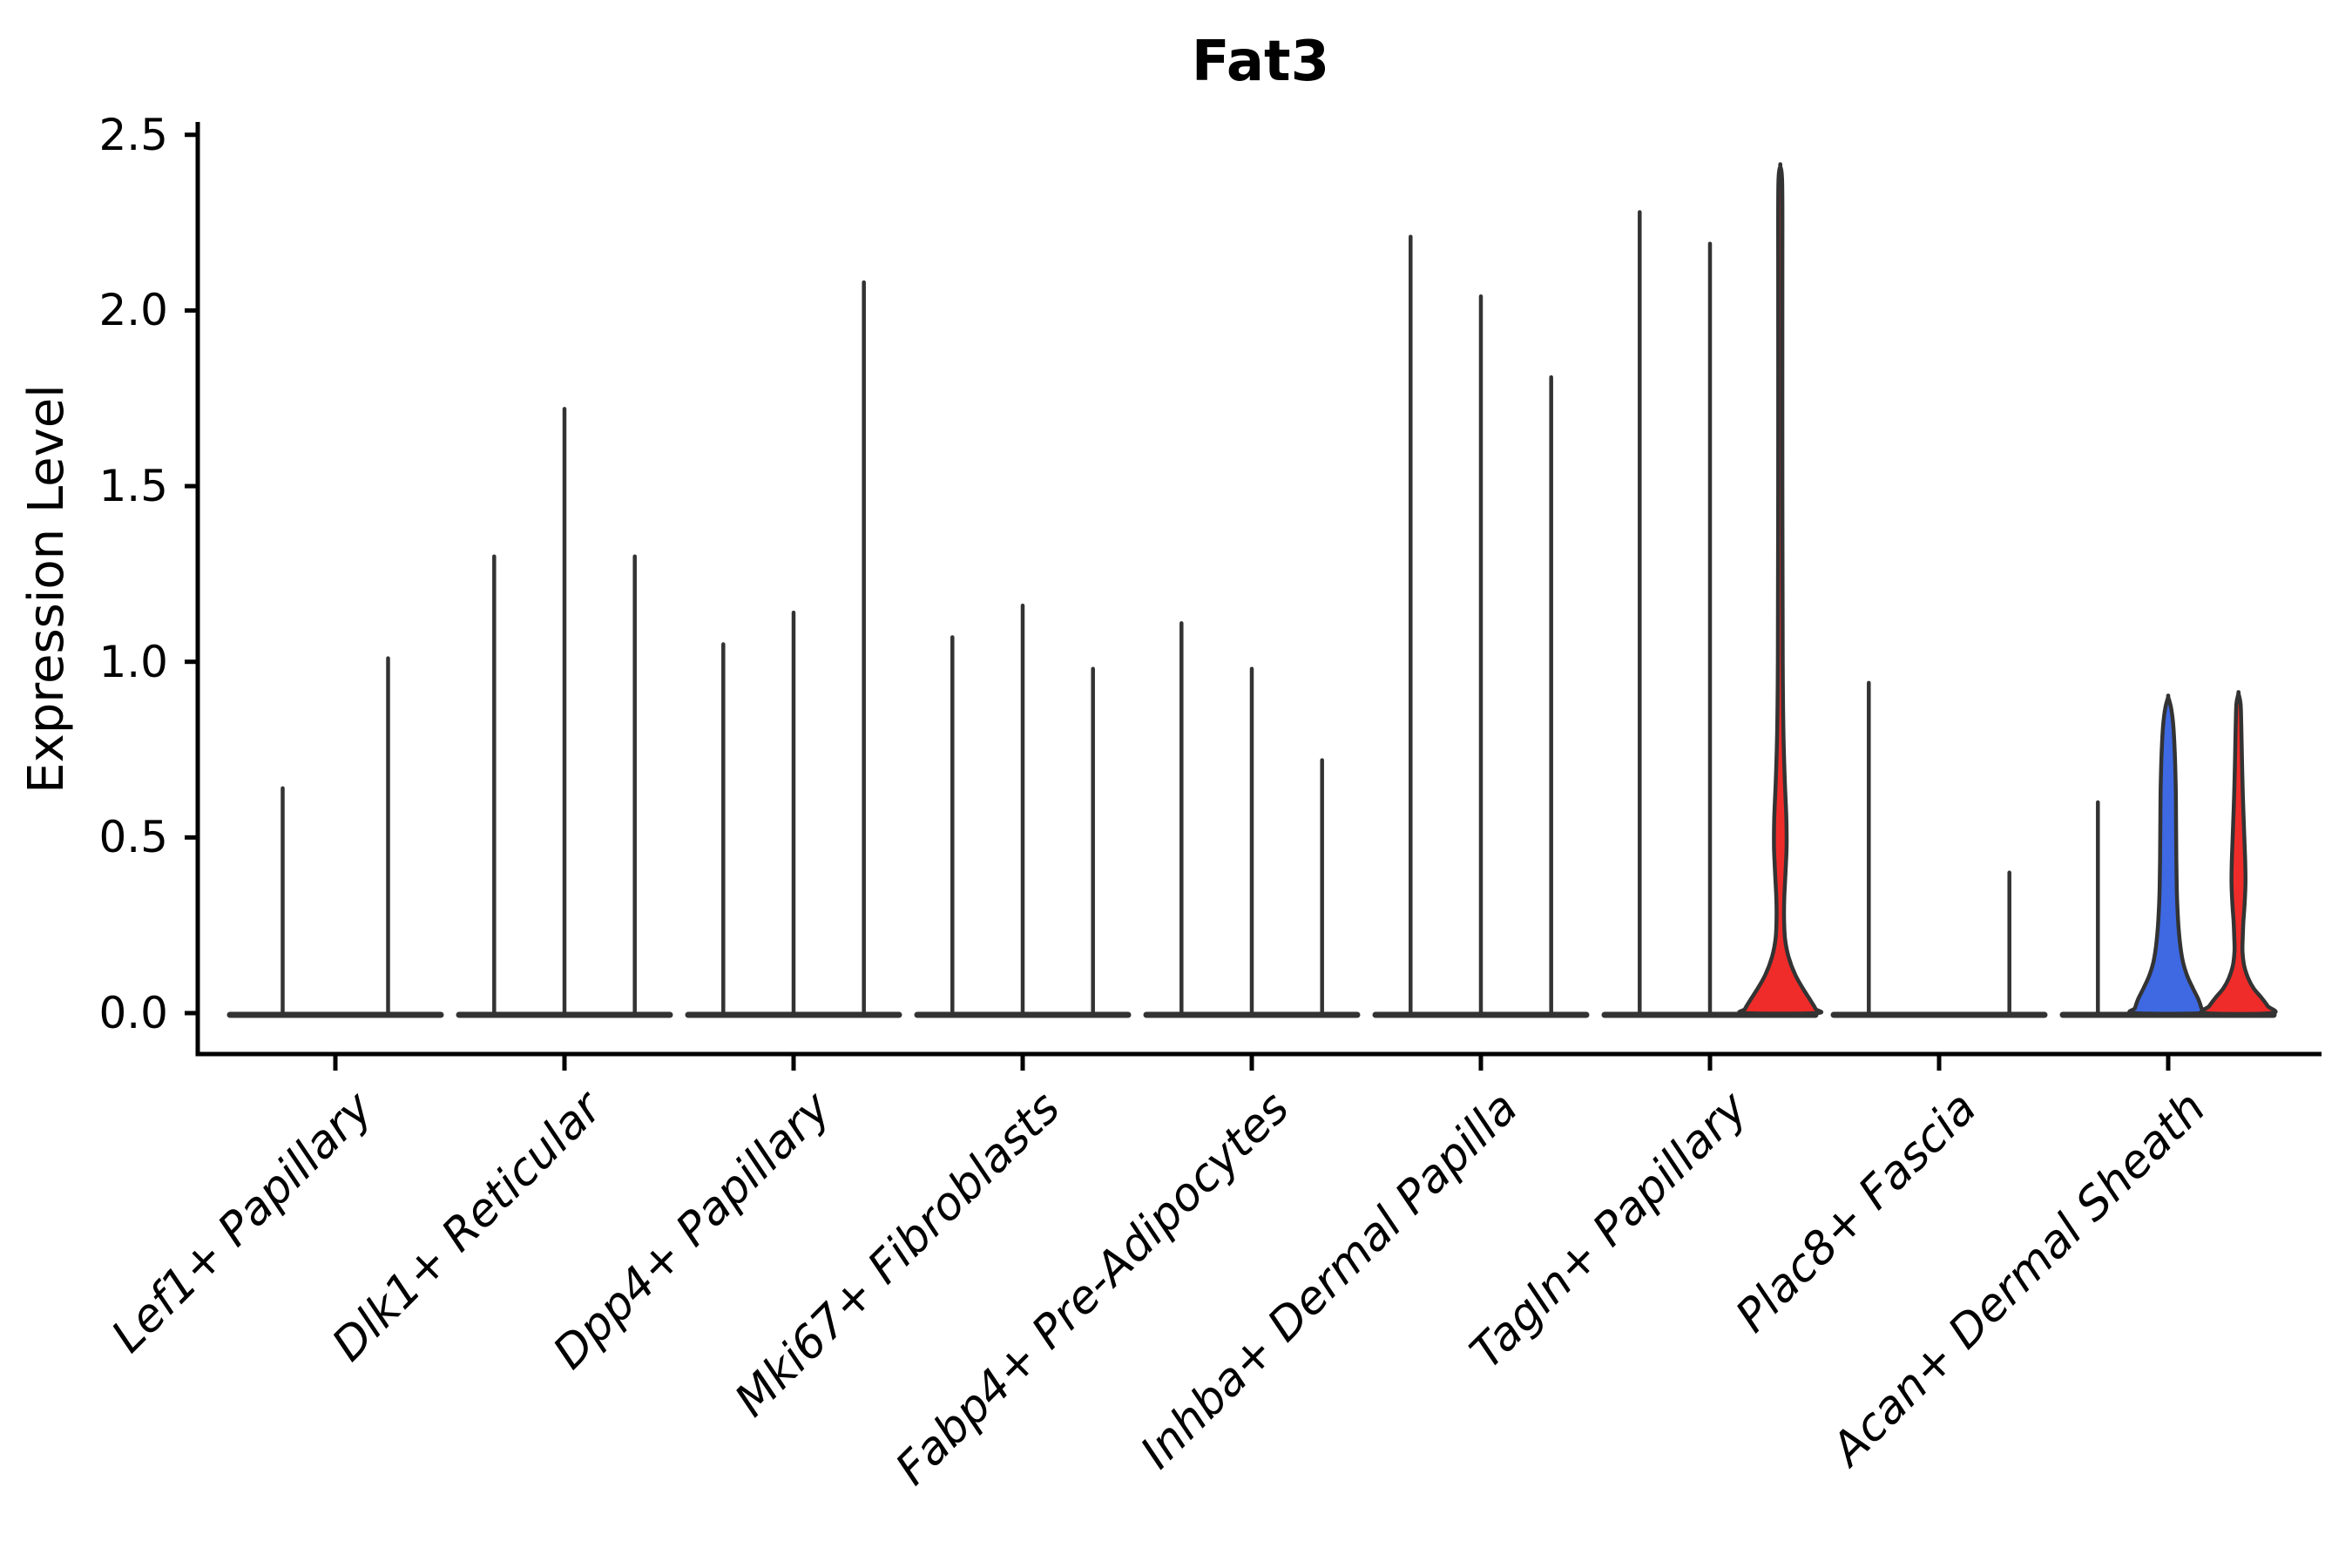 This screenshot has width=2352, height=1568. Describe the element at coordinates (2168, 854) in the screenshot. I see `violin-body-blue` at that location.